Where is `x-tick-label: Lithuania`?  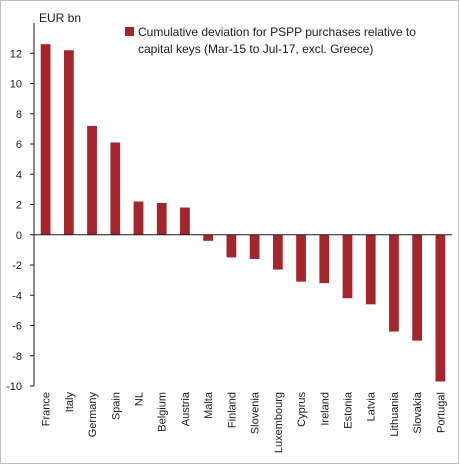 x-tick-label: Lithuania is located at coordinates (395, 414).